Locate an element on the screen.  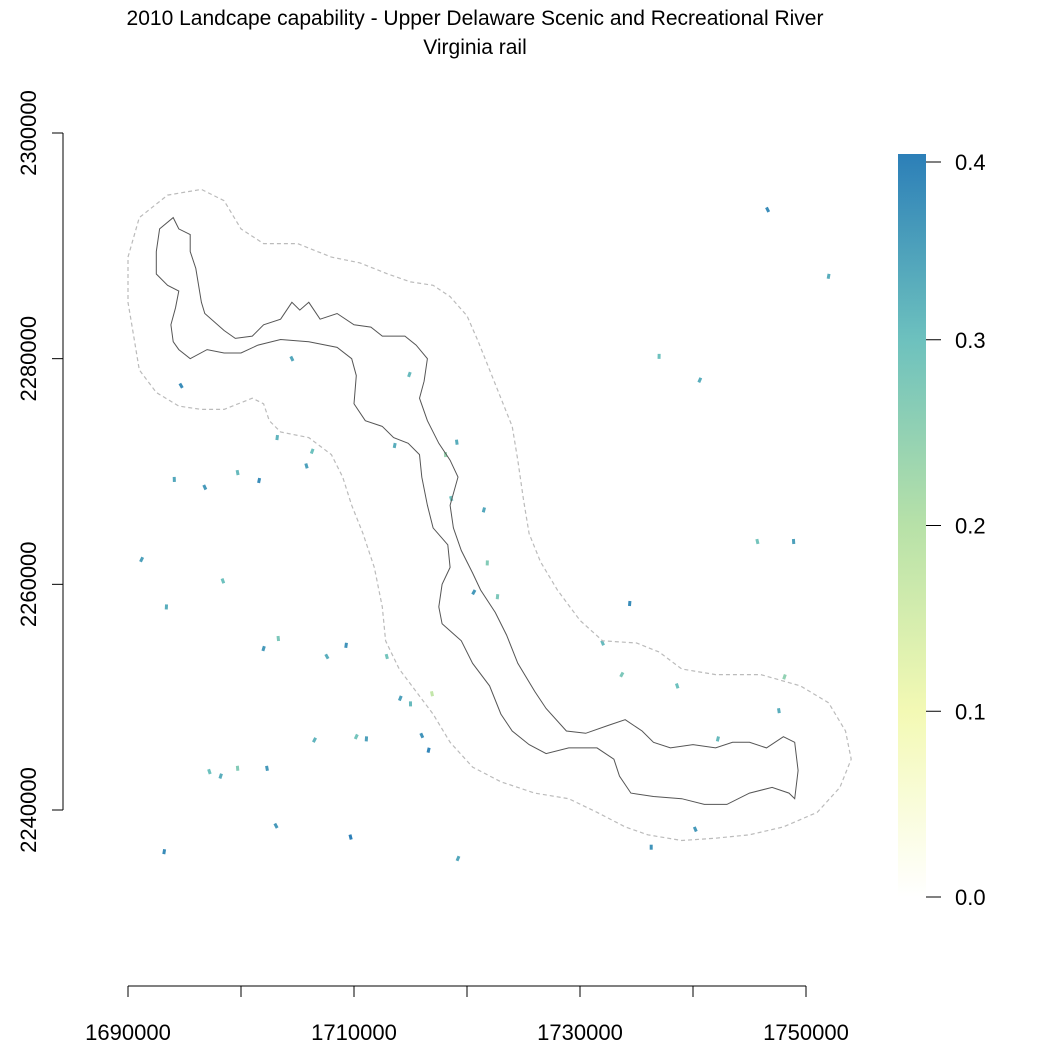
y-axis-tick-label: 2240000 is located at coordinates (28, 810).